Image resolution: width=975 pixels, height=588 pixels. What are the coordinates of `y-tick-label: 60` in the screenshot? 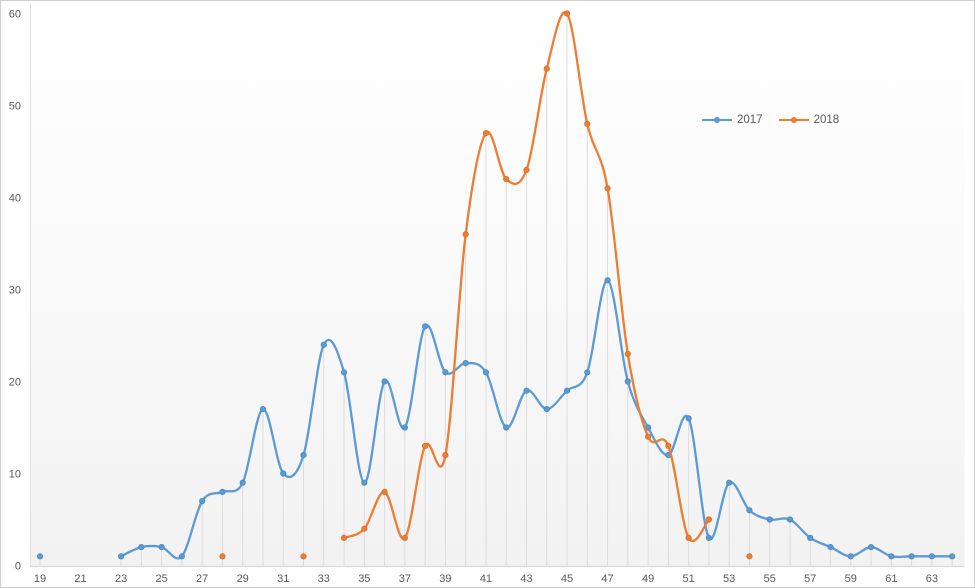 It's located at (15, 15).